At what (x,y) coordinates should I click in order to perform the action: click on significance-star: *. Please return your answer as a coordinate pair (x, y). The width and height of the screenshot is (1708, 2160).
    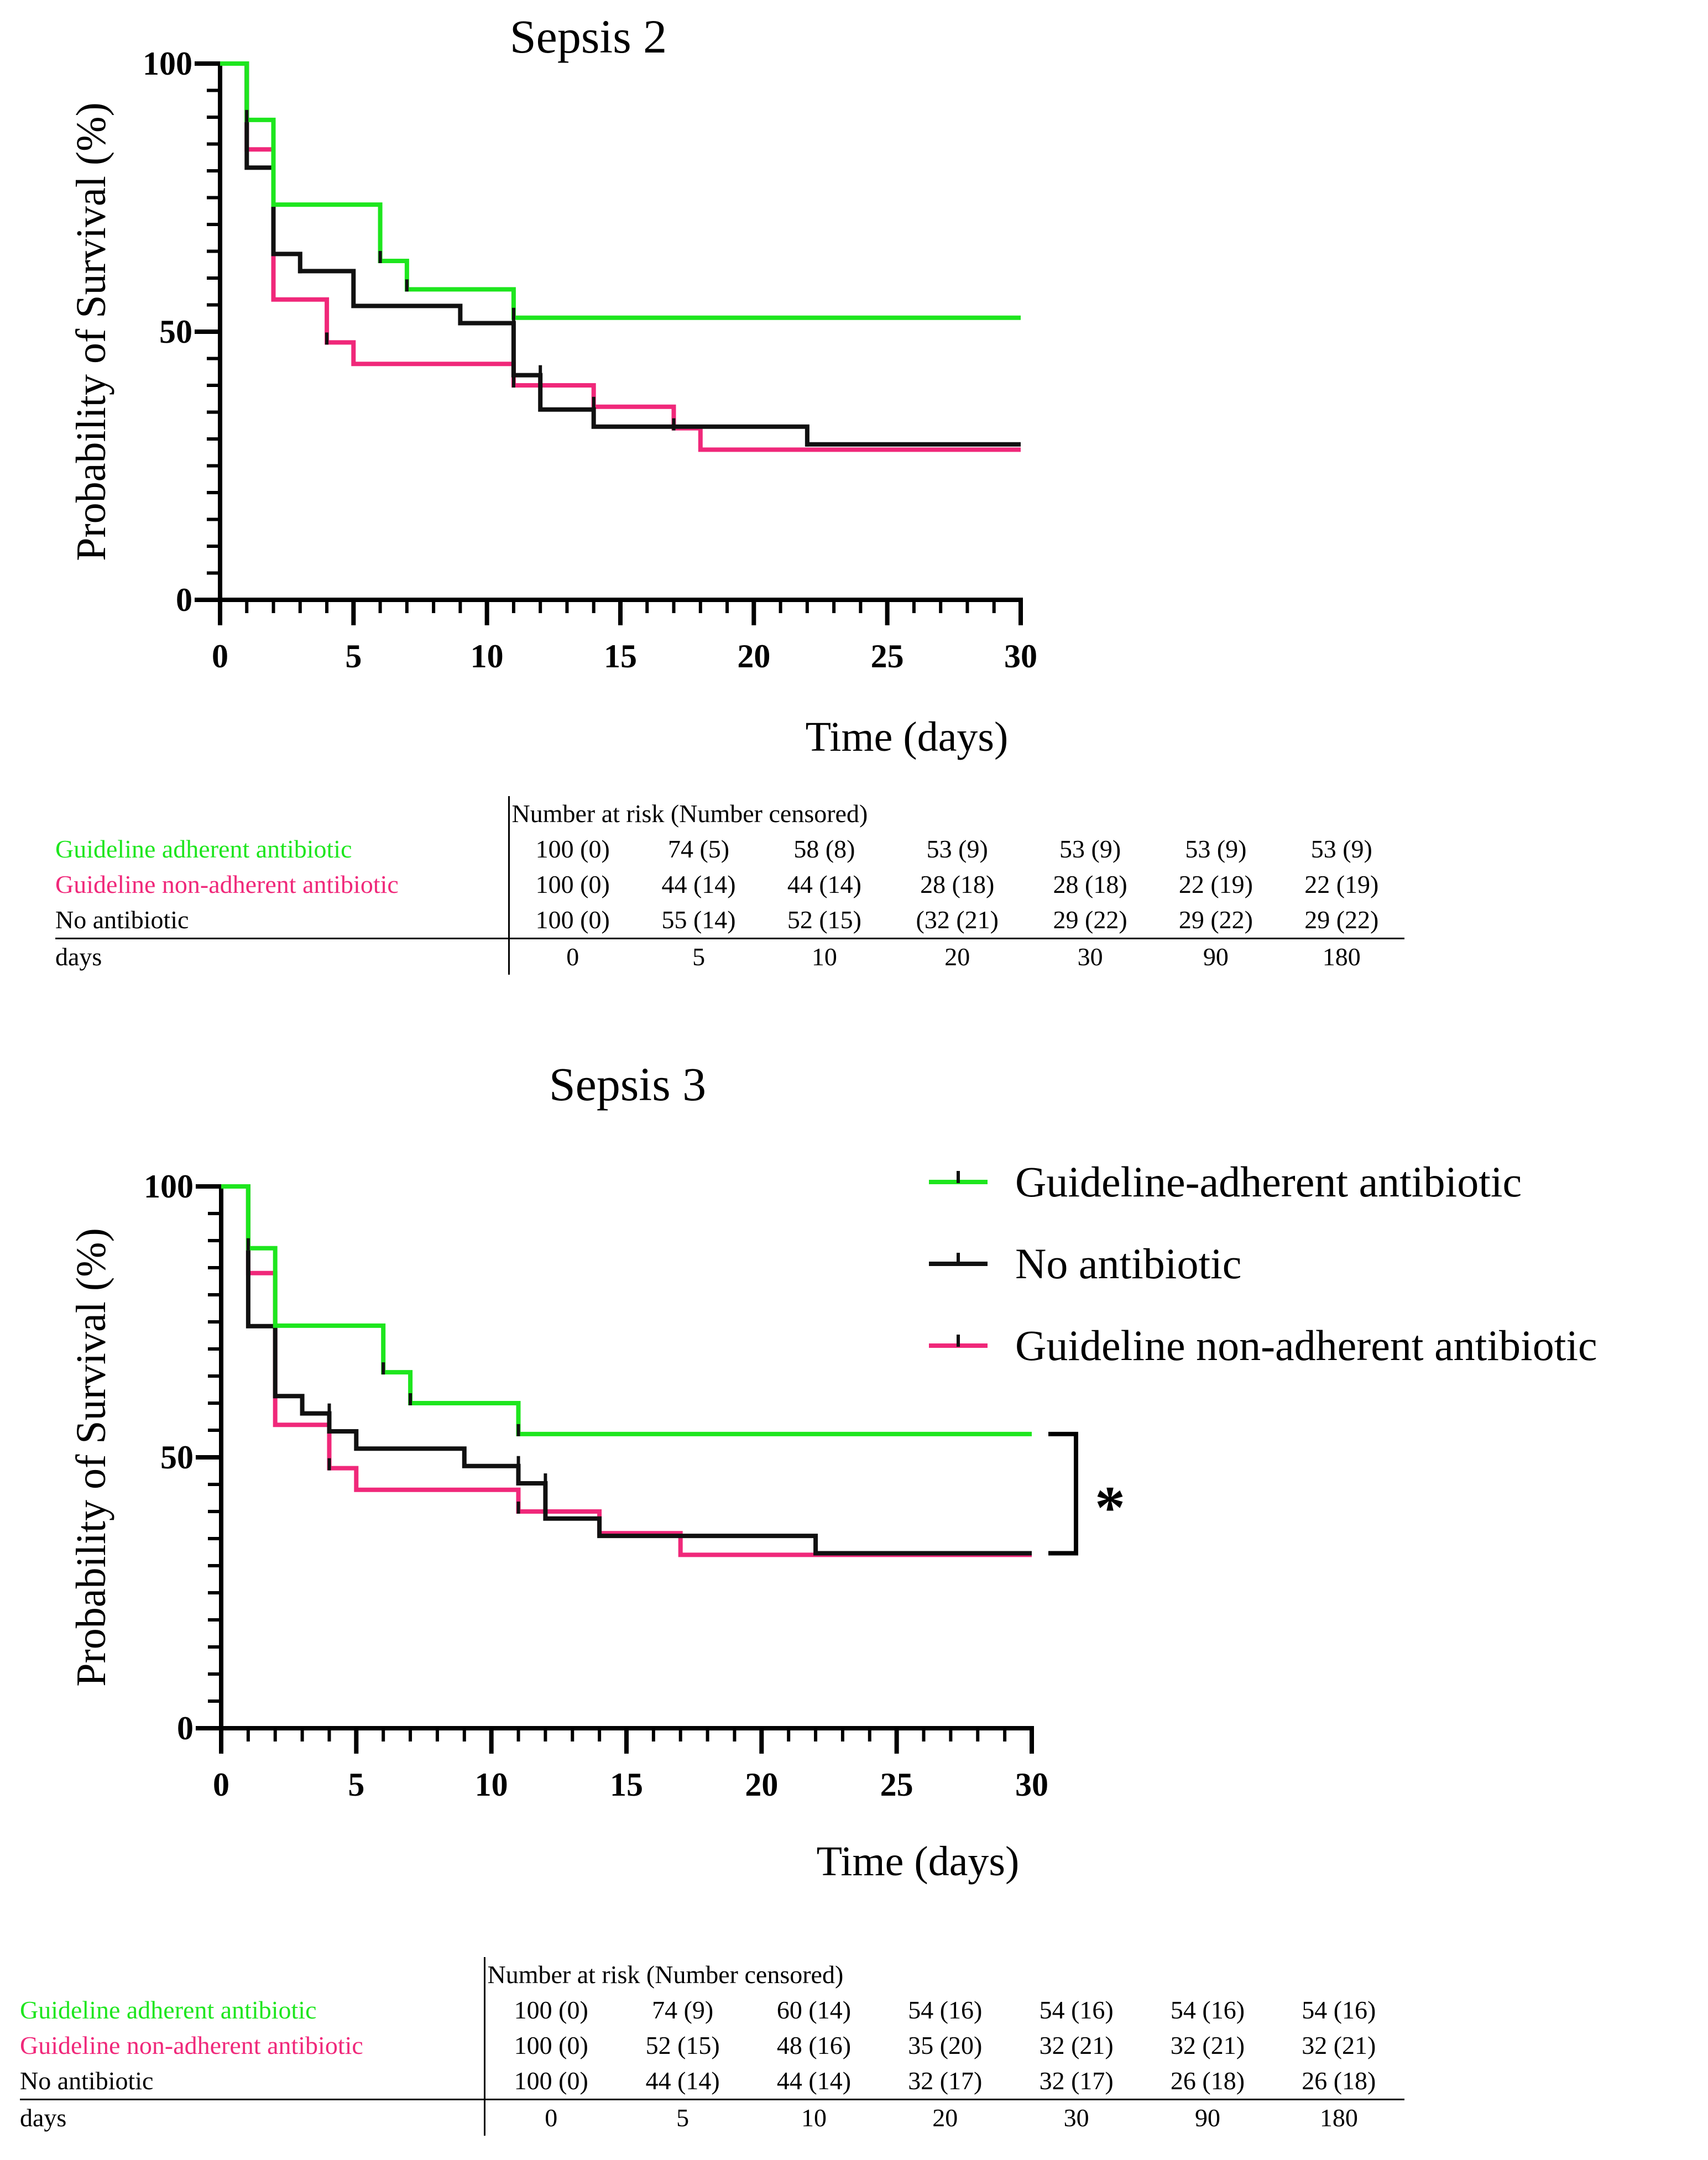
    Looking at the image, I should click on (1110, 1507).